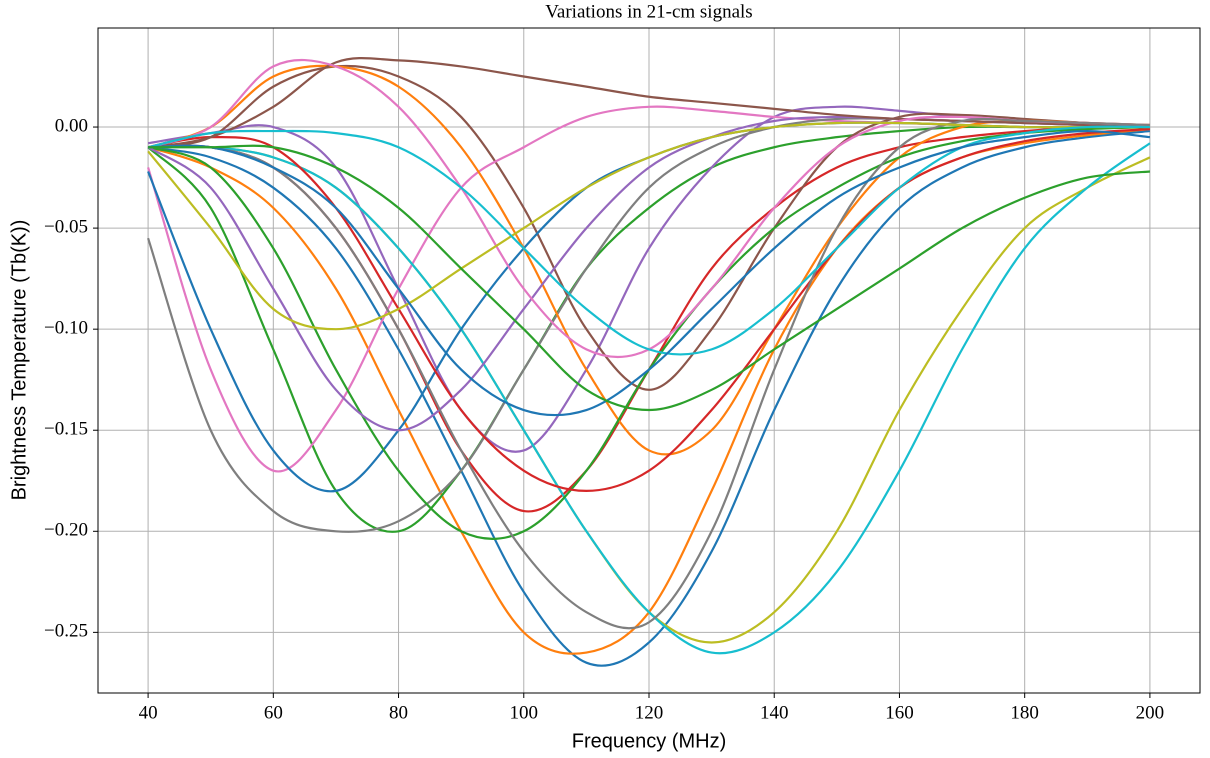 This screenshot has width=1210, height=758. Describe the element at coordinates (648, 103) in the screenshot. I see `signal-line` at that location.